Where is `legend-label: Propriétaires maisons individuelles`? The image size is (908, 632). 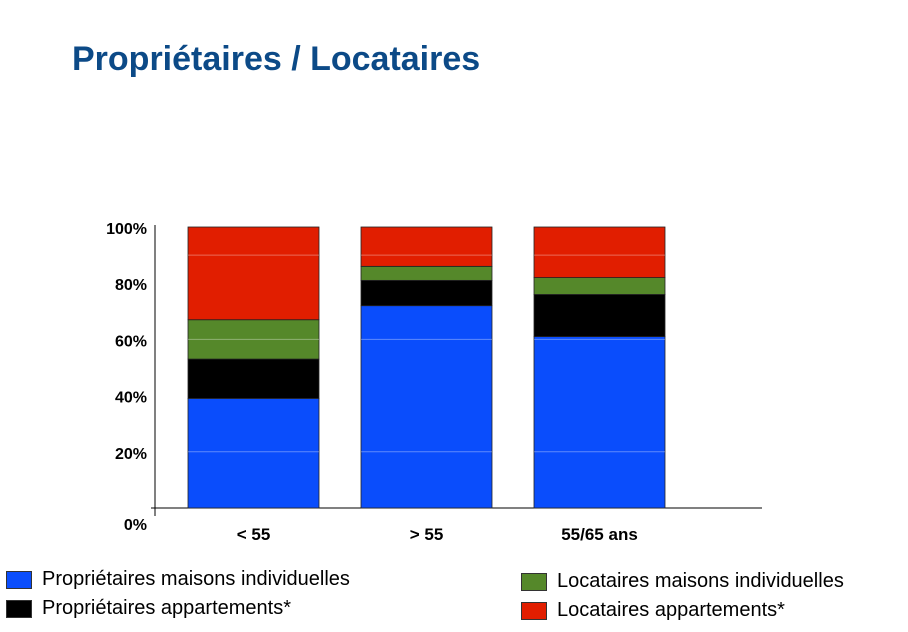 legend-label: Propriétaires maisons individuelles is located at coordinates (196, 579).